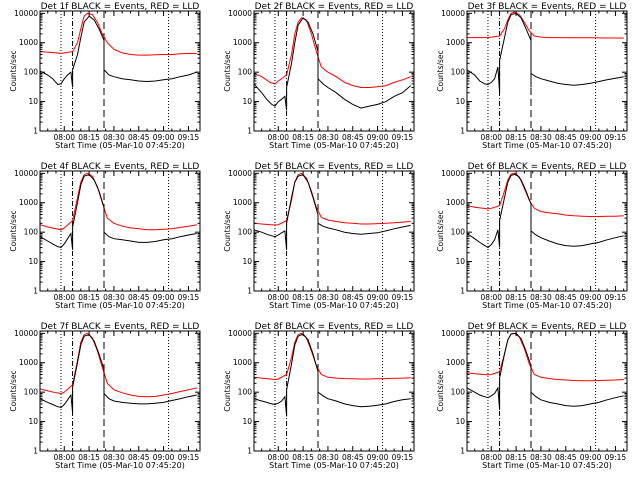 The height and width of the screenshot is (480, 640). I want to click on panel-title: Det 5f BLACK = Events, RED = LLD, so click(334, 167).